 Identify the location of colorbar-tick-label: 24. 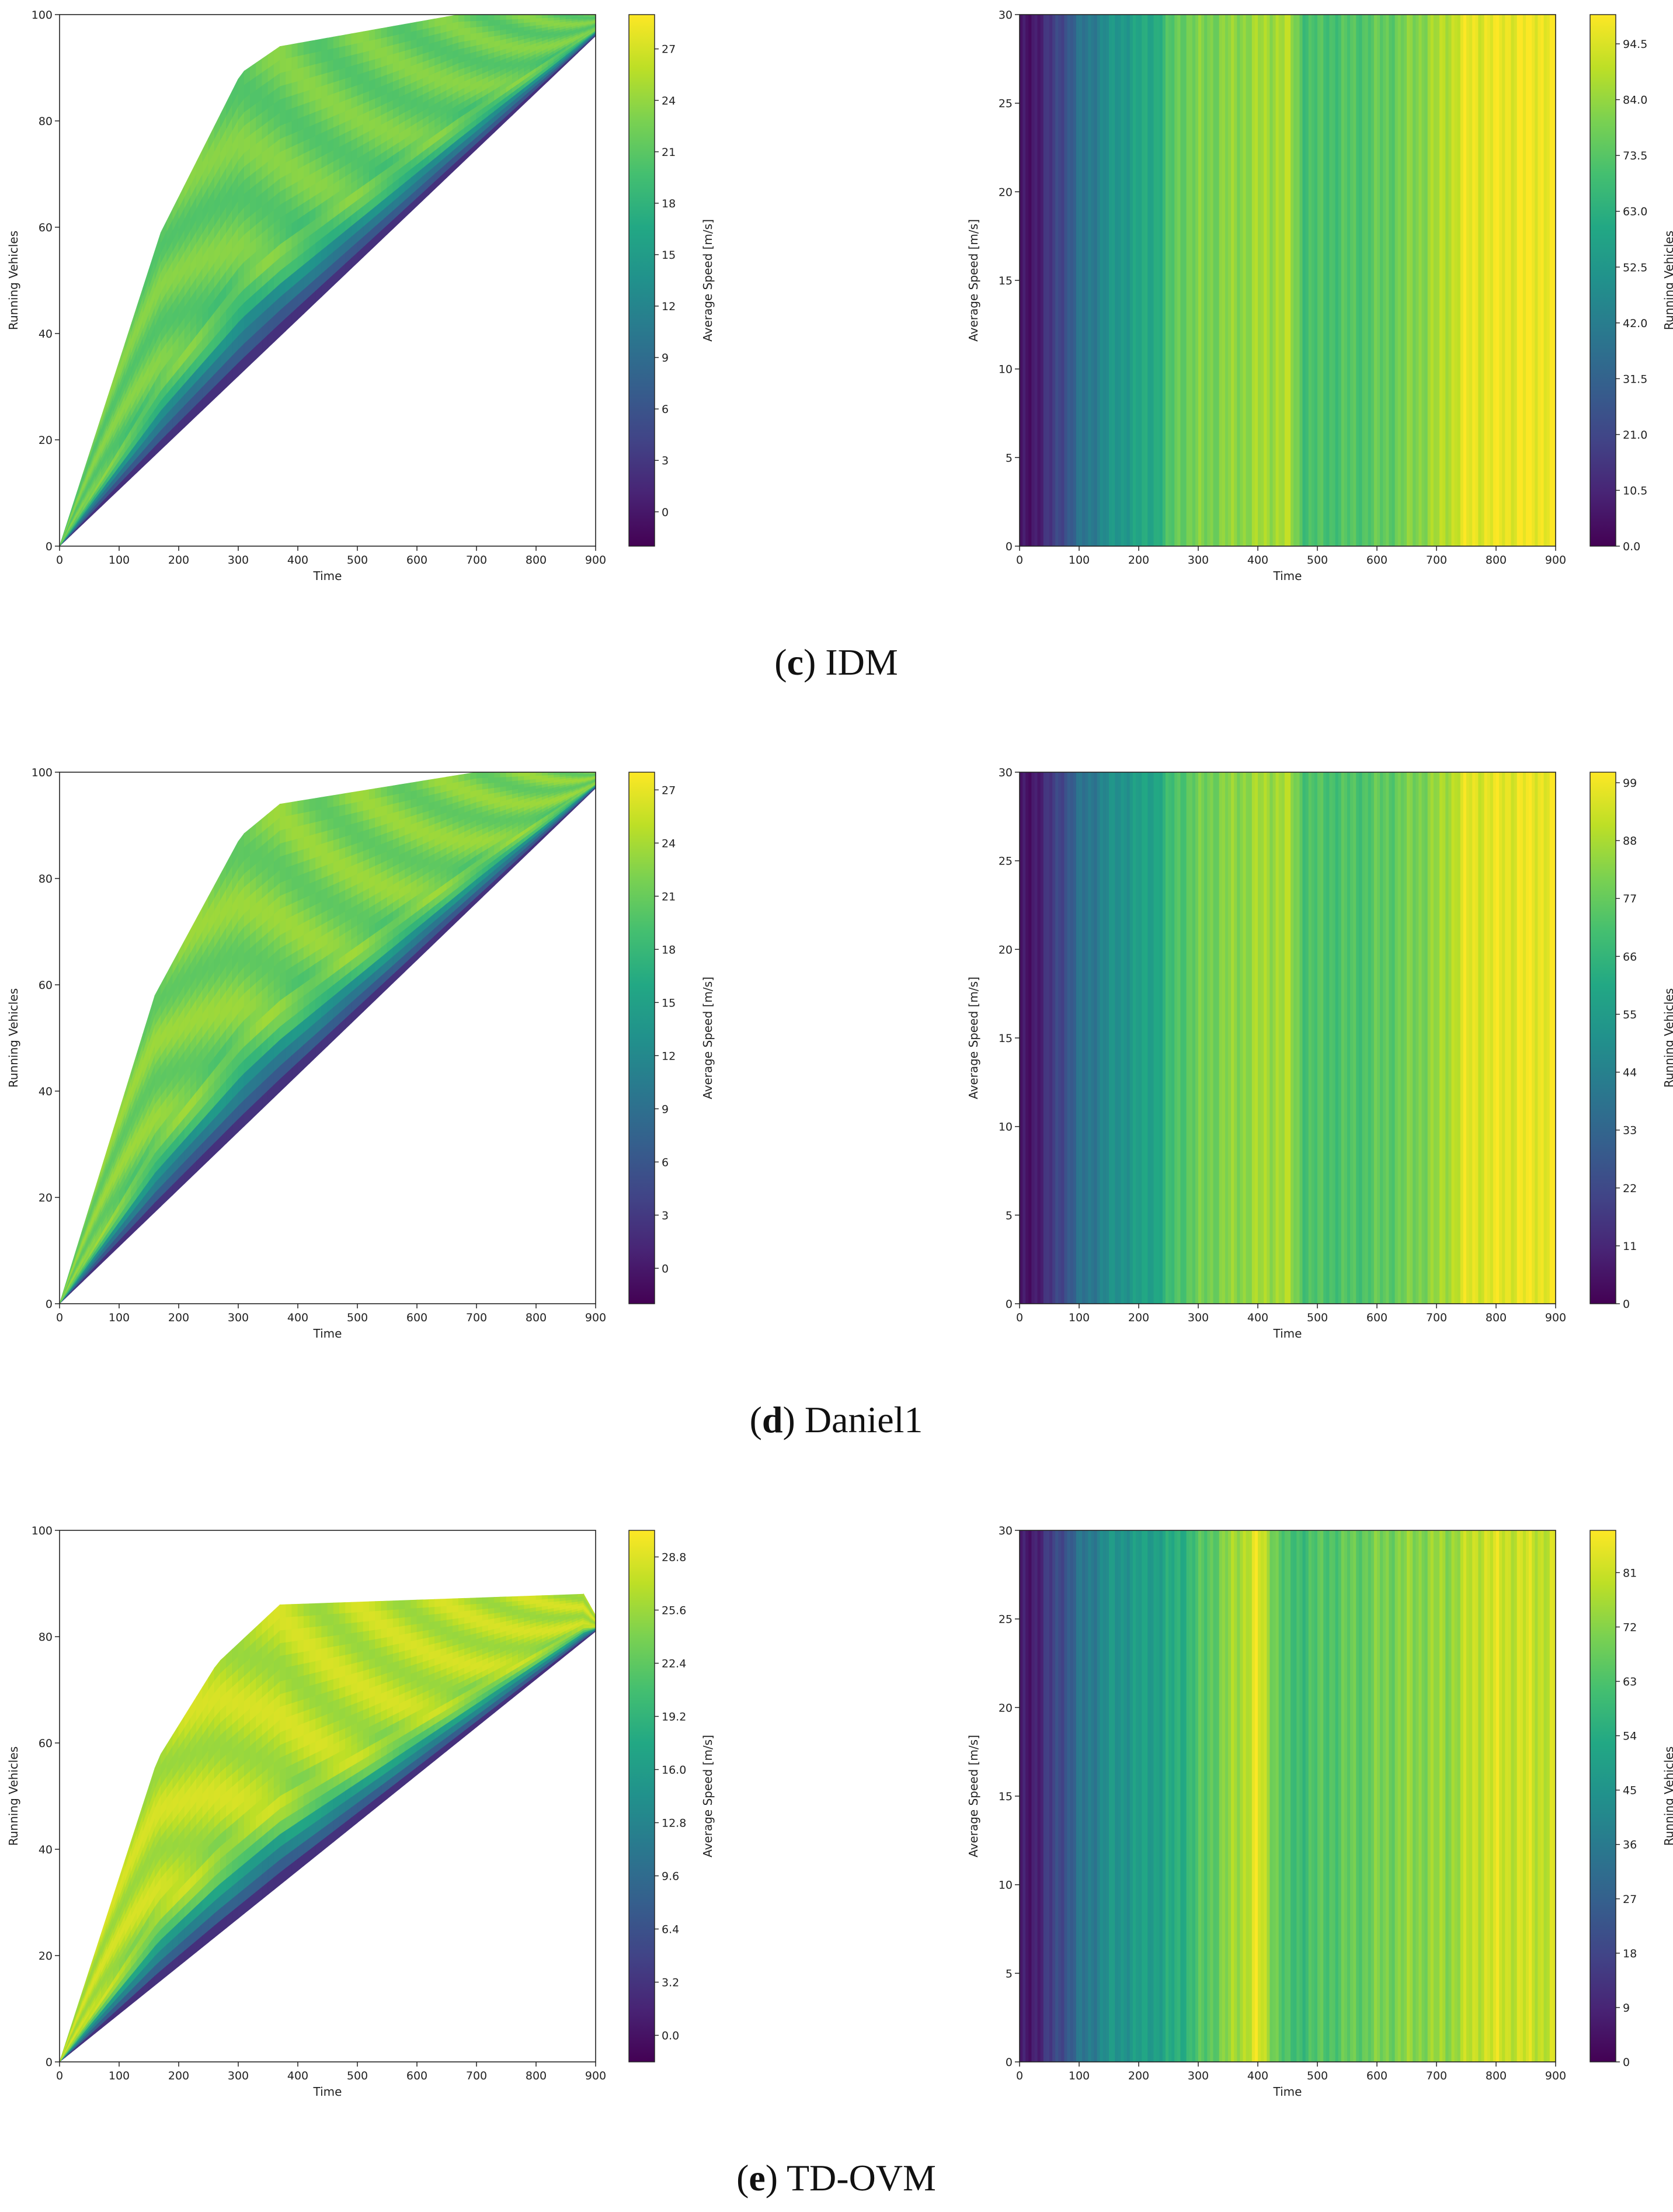
(669, 843).